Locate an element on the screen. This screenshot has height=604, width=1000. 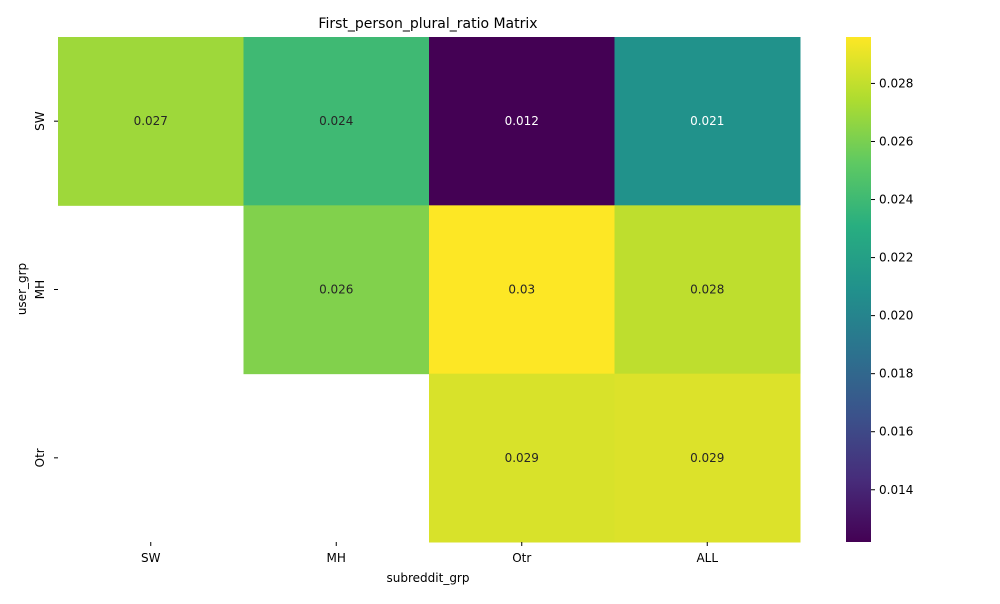
x-axis: SW MH Otr ALL is located at coordinates (429, 553).